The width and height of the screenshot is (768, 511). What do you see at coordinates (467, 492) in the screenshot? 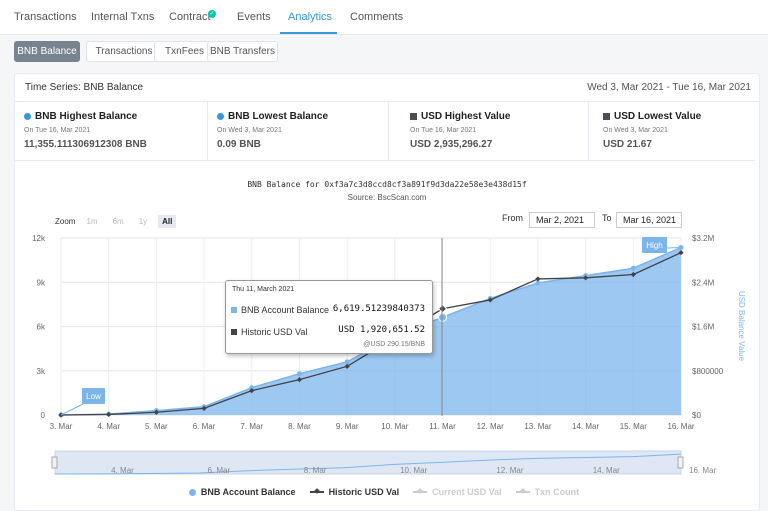
I see `legend-label: Current USD Val` at bounding box center [467, 492].